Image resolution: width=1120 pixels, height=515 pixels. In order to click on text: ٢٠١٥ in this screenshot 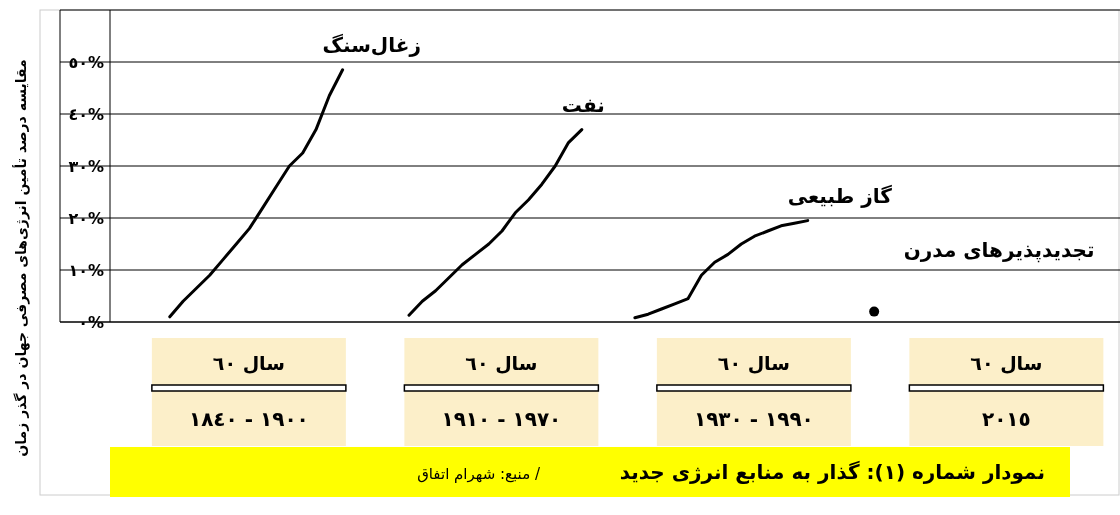, I will do `click(1006, 419)`.